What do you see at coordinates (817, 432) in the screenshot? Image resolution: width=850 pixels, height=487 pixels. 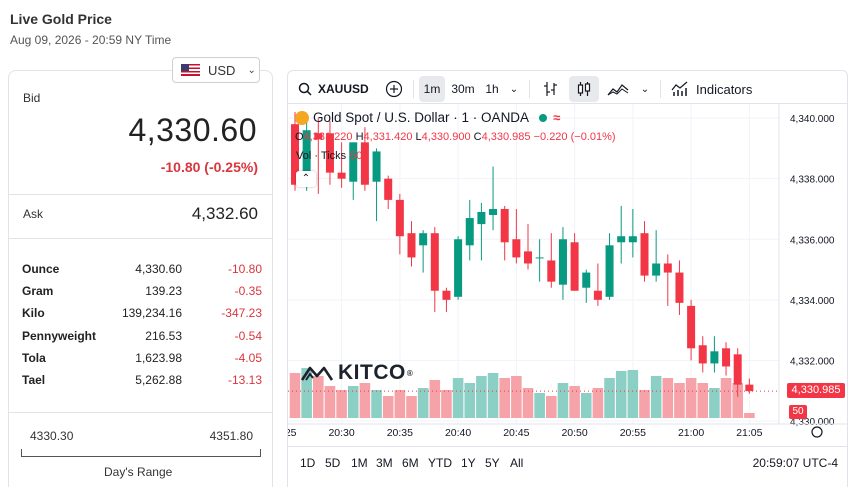 I see `settings-icon` at bounding box center [817, 432].